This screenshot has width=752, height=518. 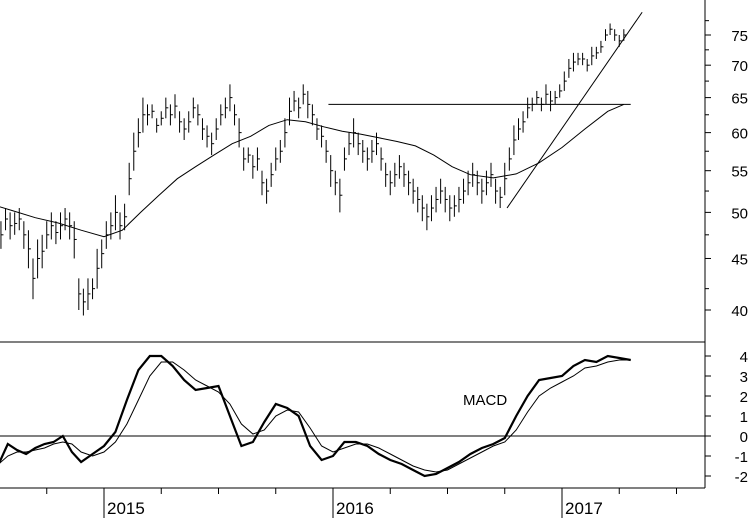 I want to click on time-tick-label: 2015, so click(x=126, y=508).